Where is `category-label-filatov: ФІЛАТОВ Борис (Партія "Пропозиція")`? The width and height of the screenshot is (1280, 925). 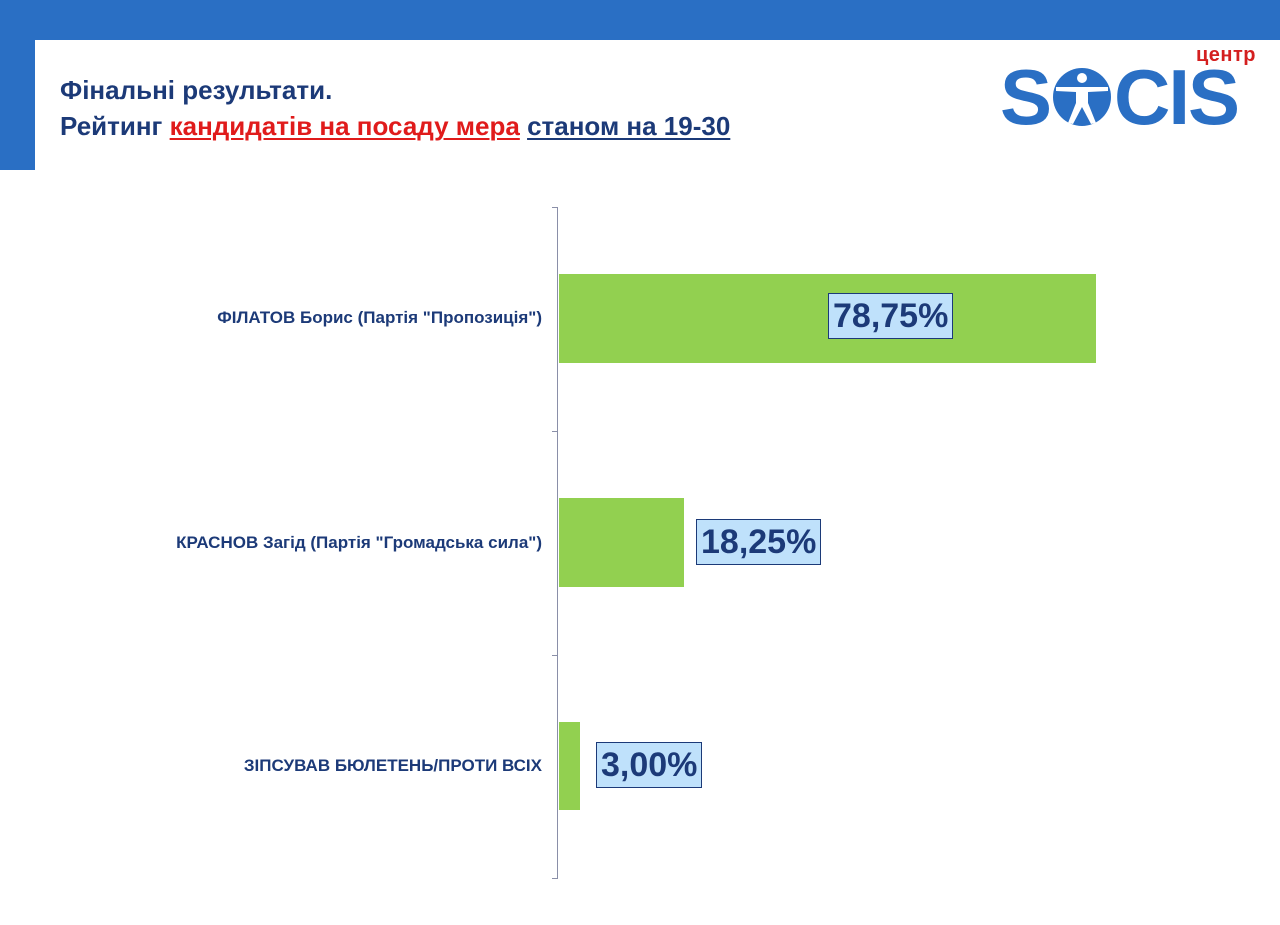
category-label-filatov: ФІЛАТОВ Борис (Партія "Пропозиція") is located at coordinates (379, 317).